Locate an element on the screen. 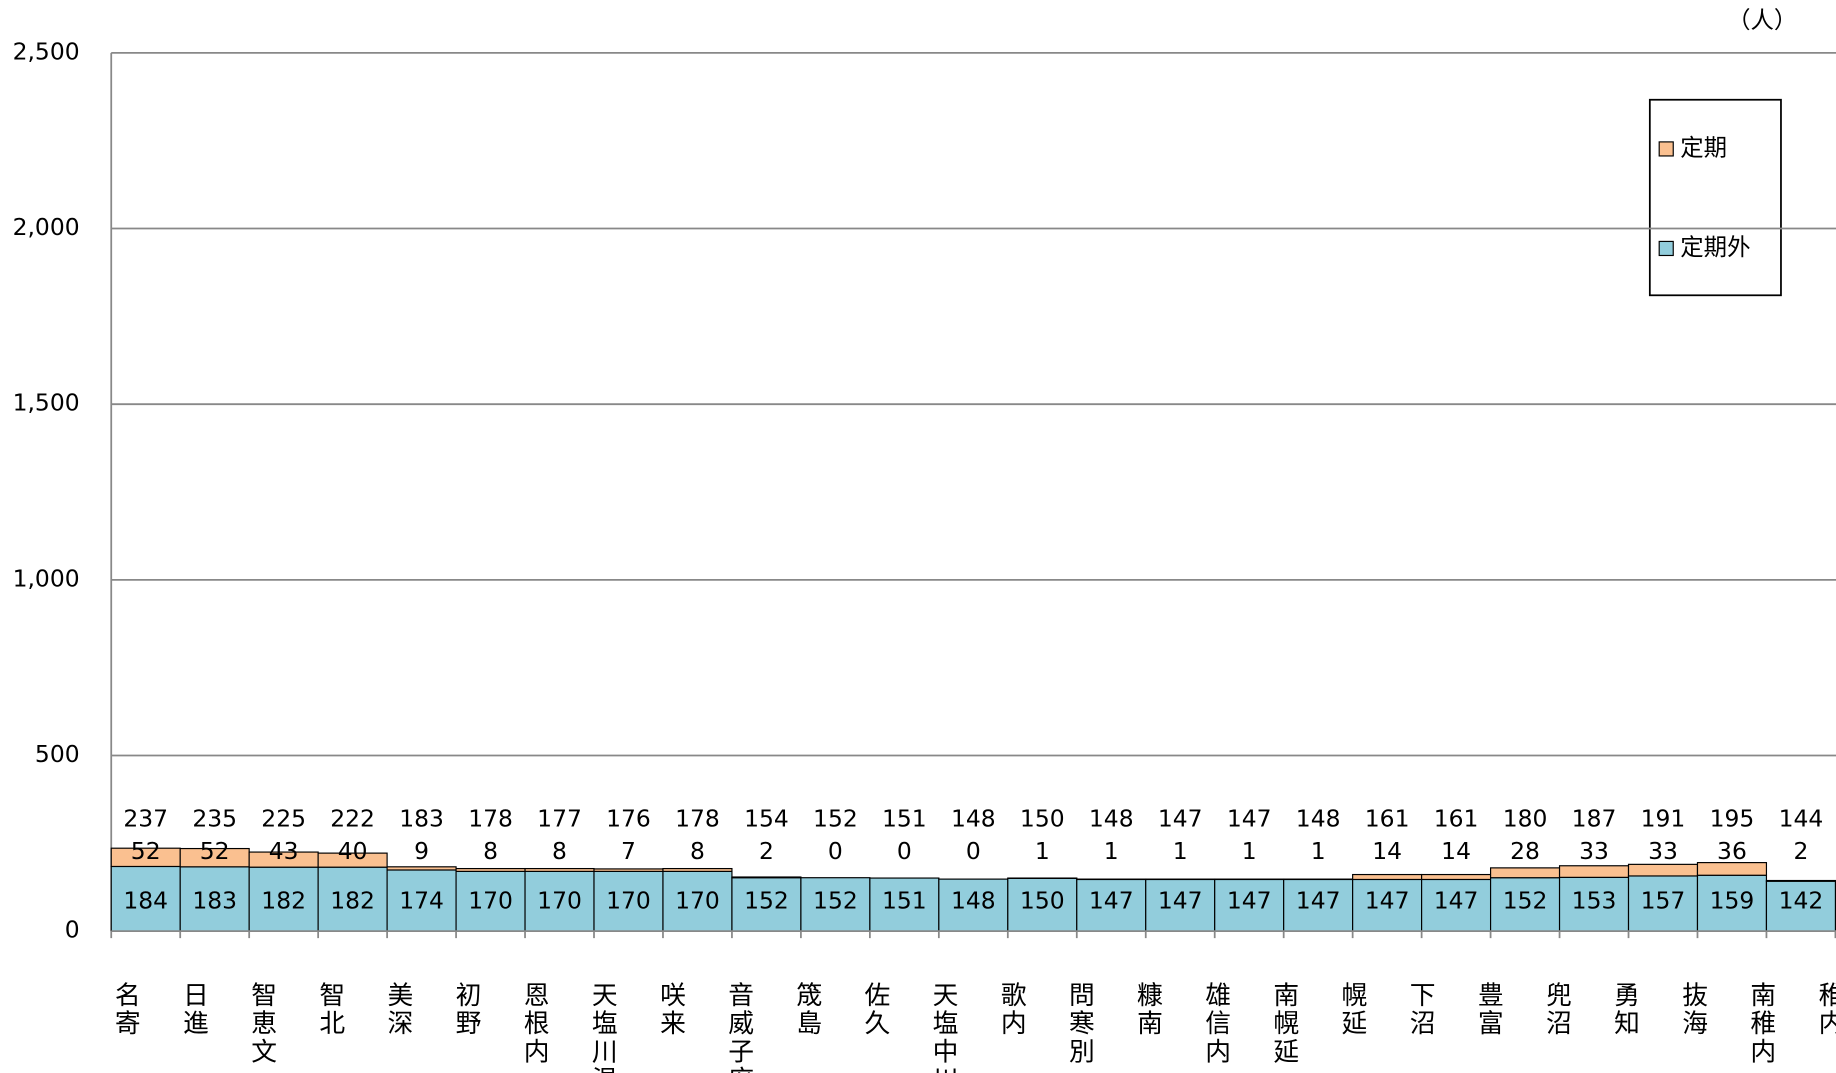  total-label: 195 is located at coordinates (1732, 818).